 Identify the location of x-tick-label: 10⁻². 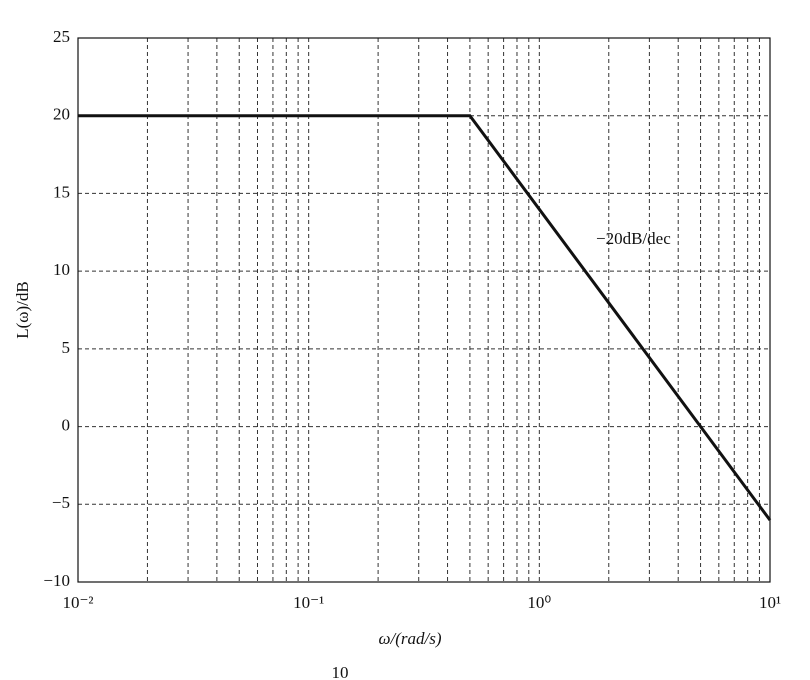
(77, 602).